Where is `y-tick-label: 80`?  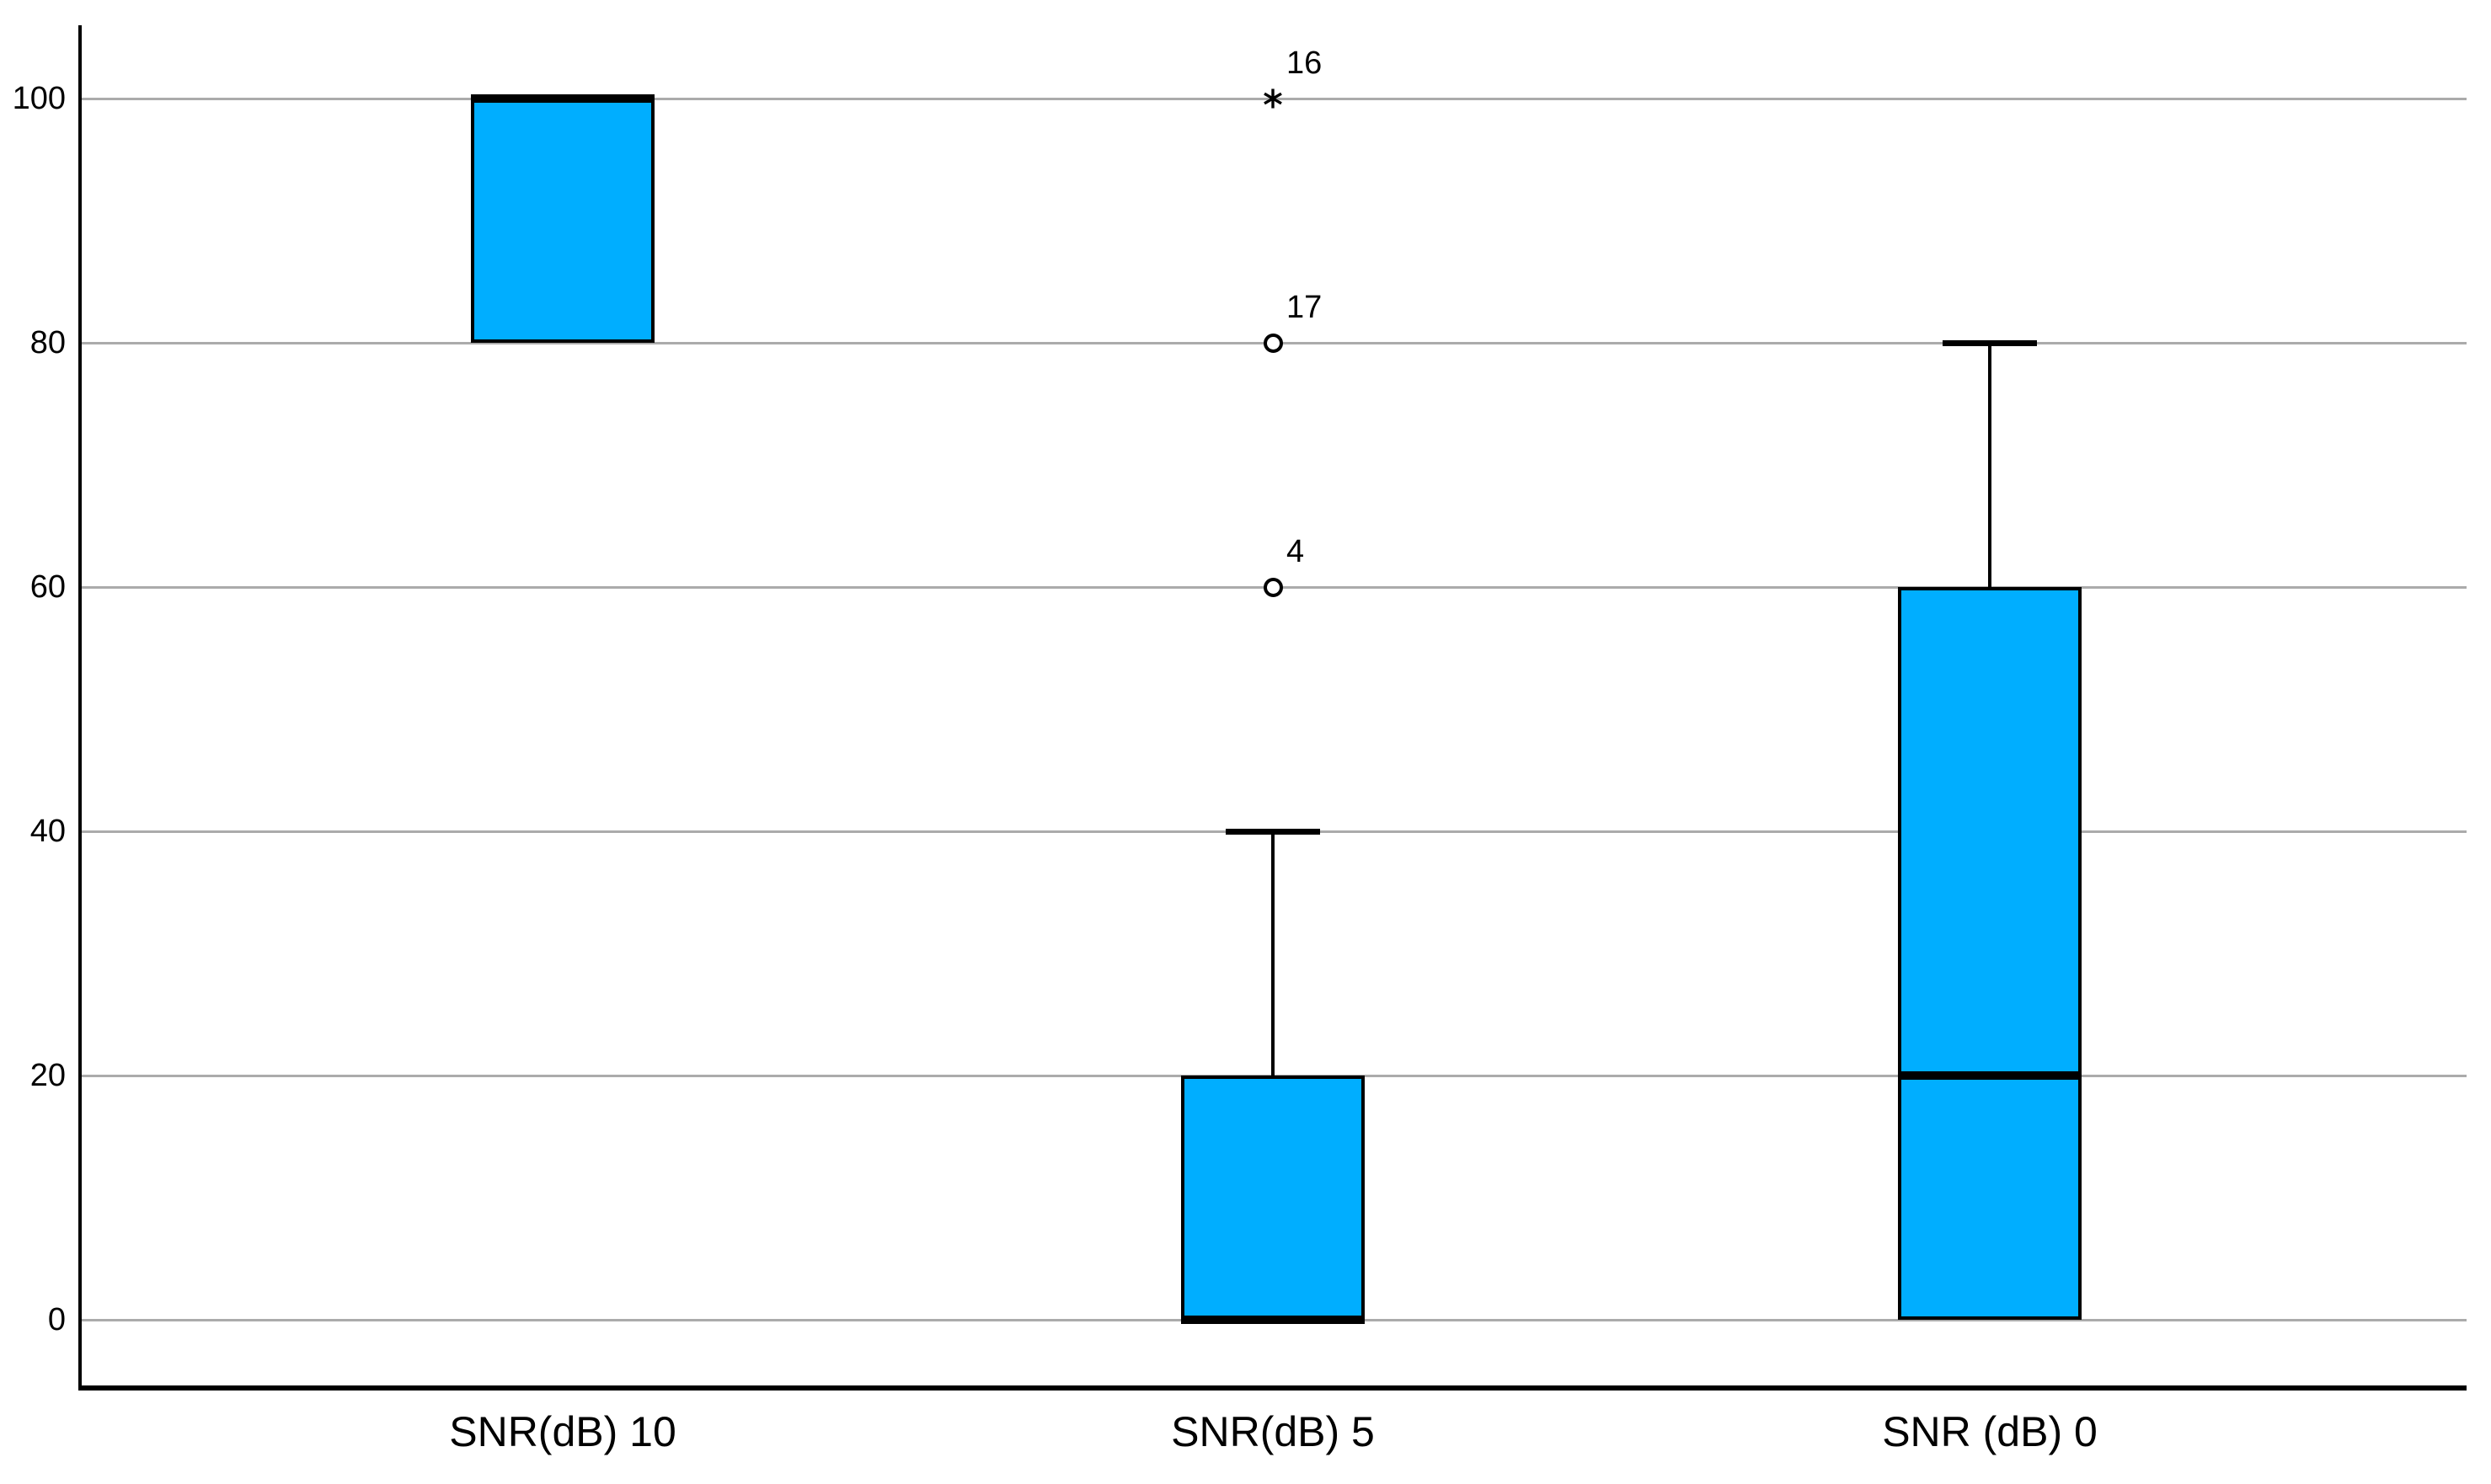 y-tick-label: 80 is located at coordinates (47, 343).